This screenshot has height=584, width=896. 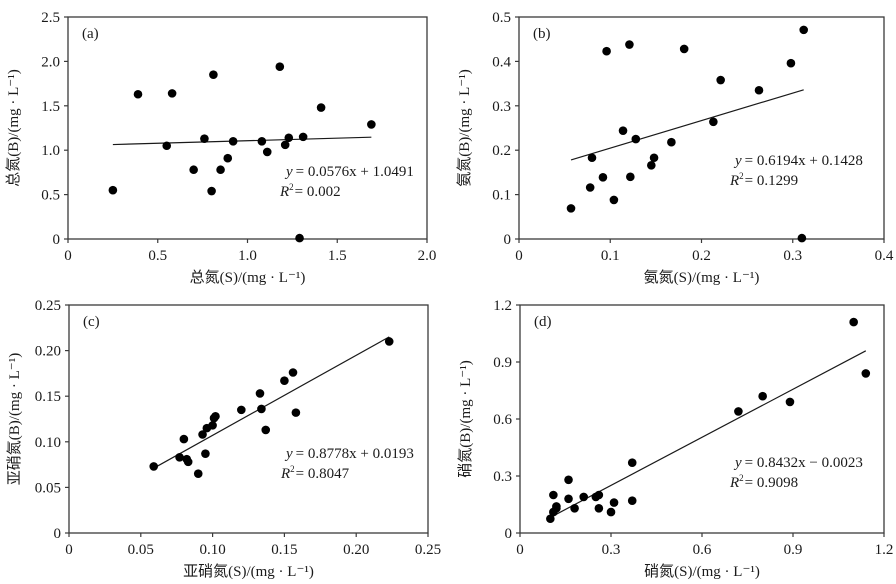 I want to click on x-tick-label: 0.15, so click(x=284, y=550).